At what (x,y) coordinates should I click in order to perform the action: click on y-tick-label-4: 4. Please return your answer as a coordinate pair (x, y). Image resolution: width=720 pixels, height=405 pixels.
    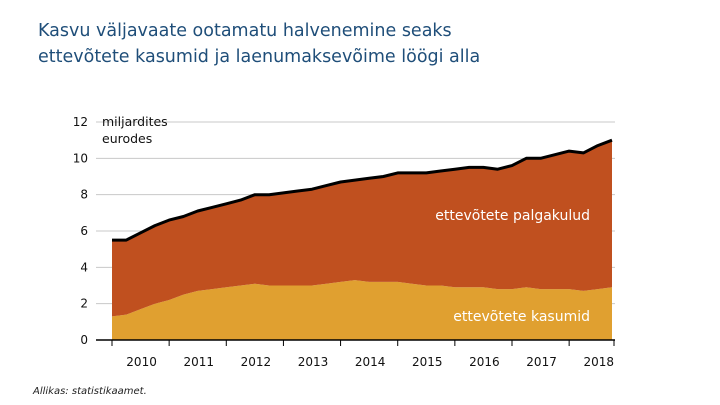
    Looking at the image, I should click on (84, 267).